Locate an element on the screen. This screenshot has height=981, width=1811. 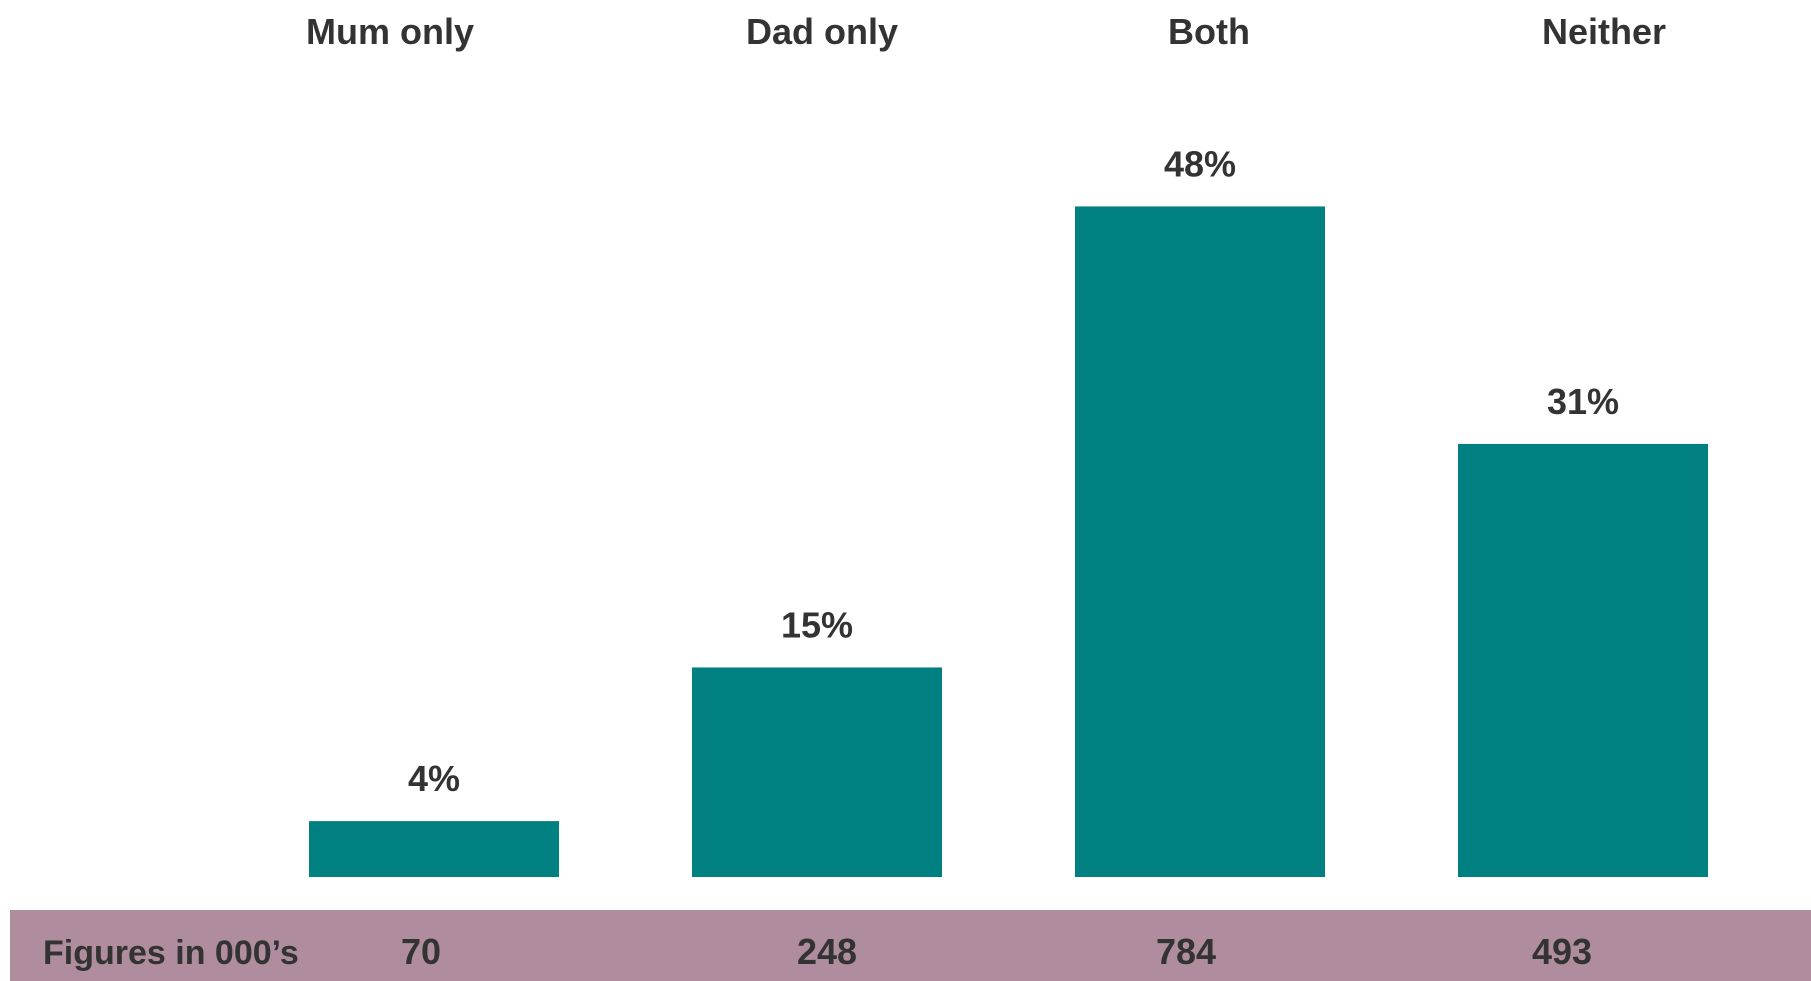
category-label: Dad only is located at coordinates (822, 31).